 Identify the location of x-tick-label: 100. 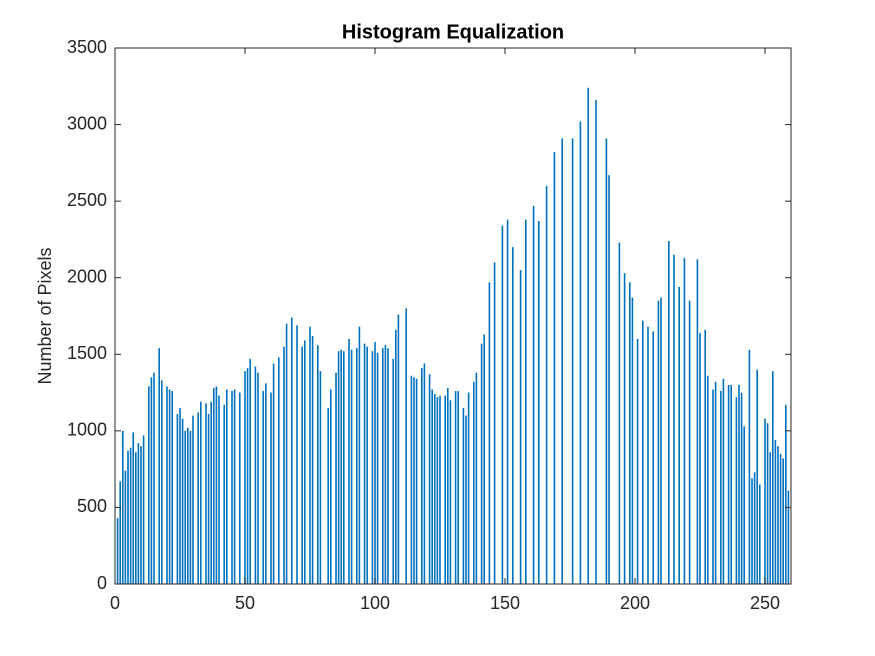
(375, 603).